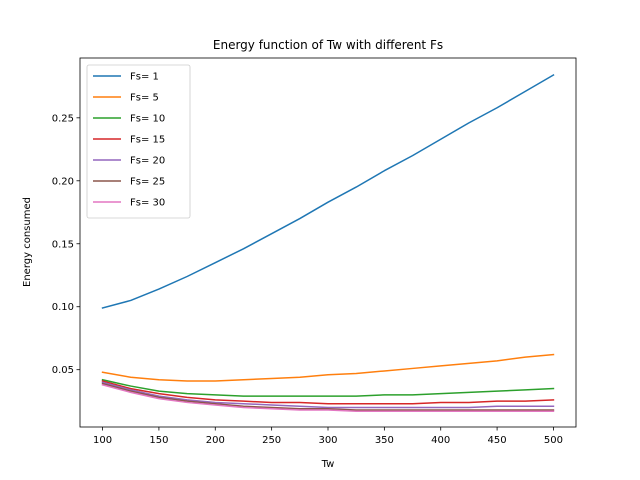 Image resolution: width=640 pixels, height=480 pixels. I want to click on y-tick-label: 0.25, so click(63, 118).